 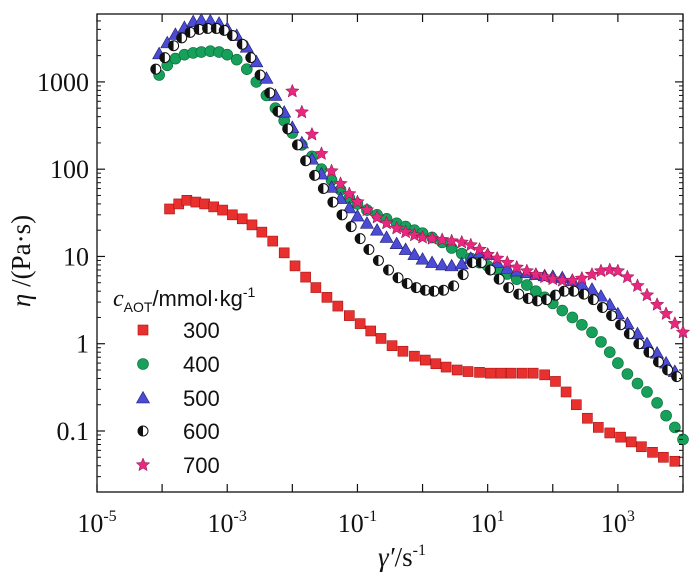 What do you see at coordinates (69, 169) in the screenshot?
I see `y-tick-label: 100` at bounding box center [69, 169].